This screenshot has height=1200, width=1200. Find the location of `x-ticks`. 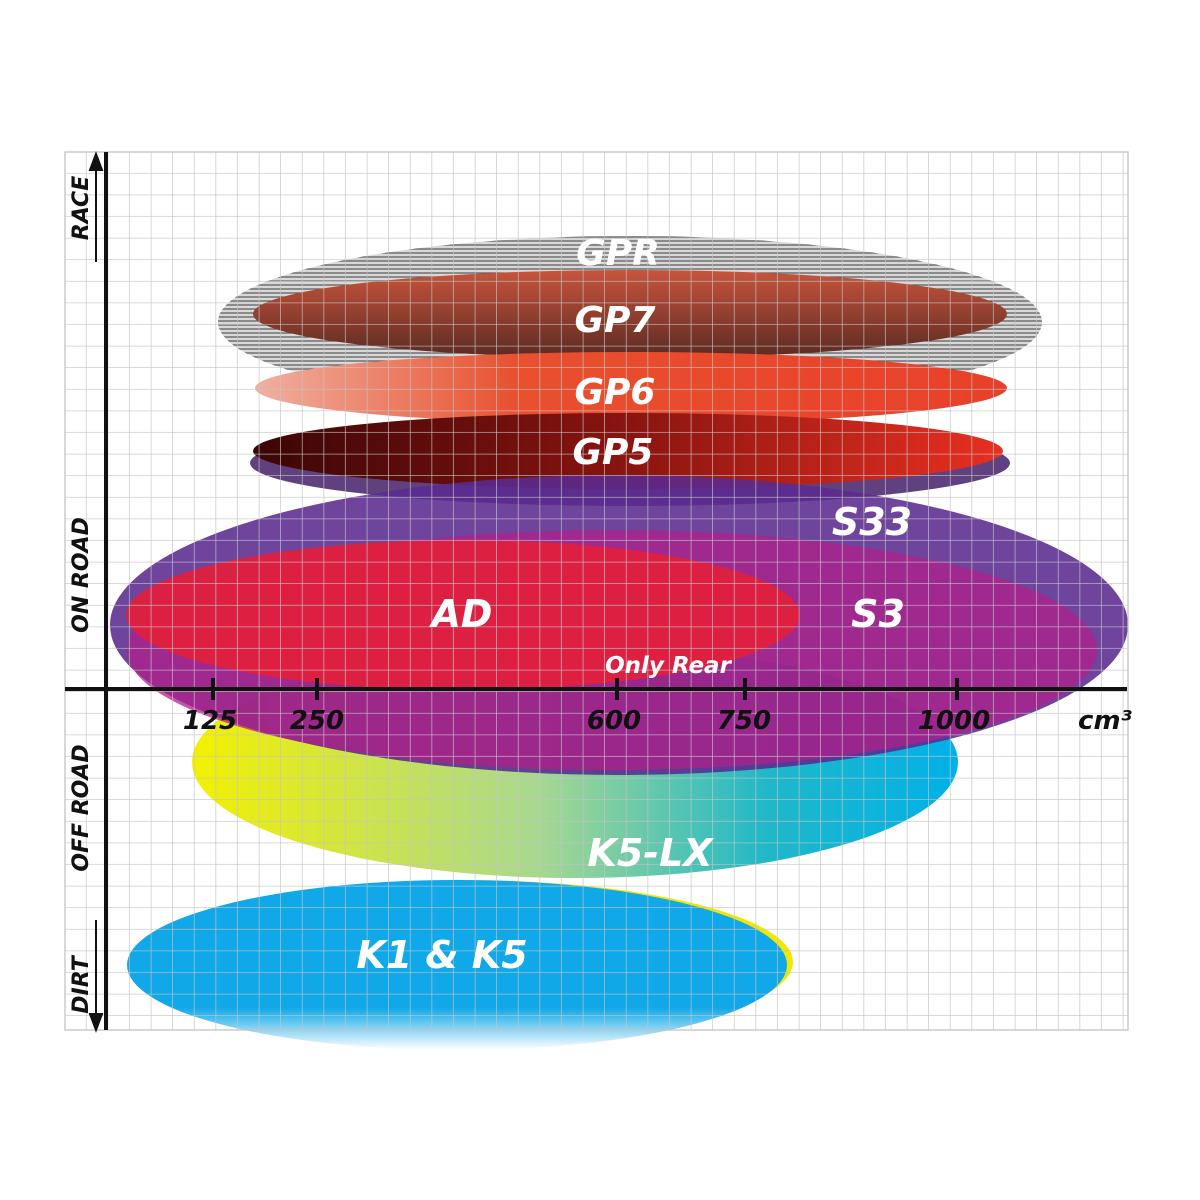

x-ticks is located at coordinates (585, 689).